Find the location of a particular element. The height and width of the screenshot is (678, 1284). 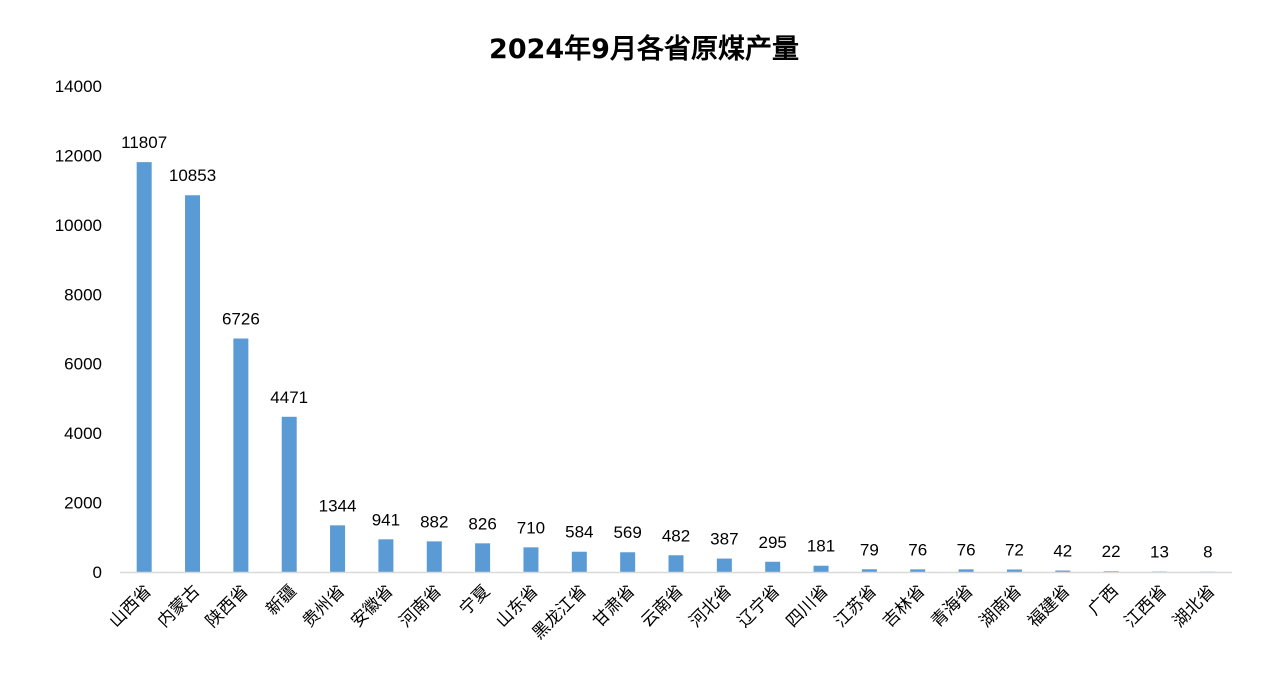

data-label: 941 is located at coordinates (386, 519).